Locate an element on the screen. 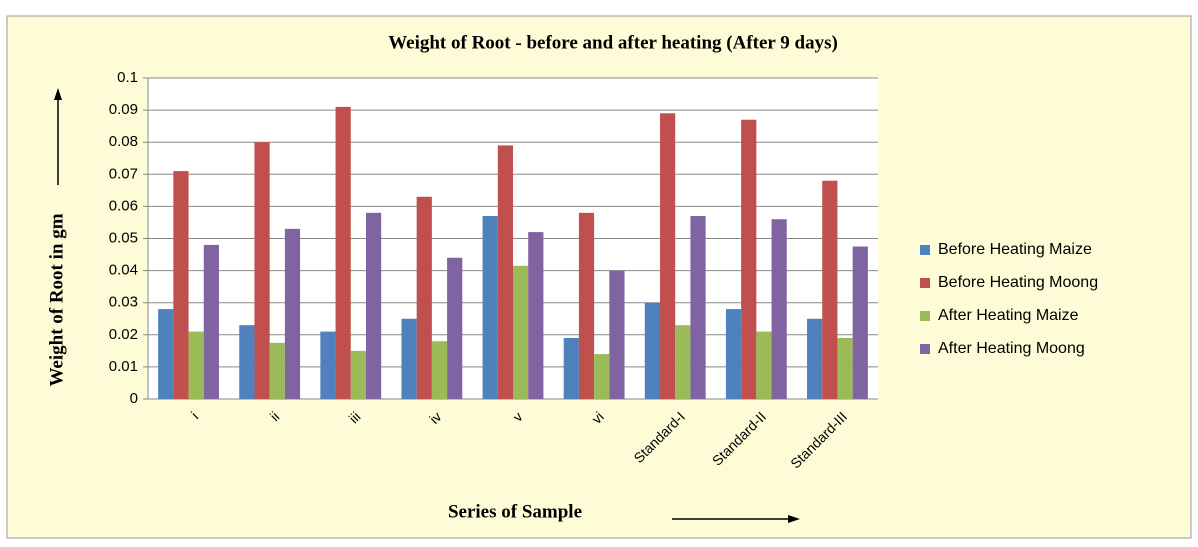 This screenshot has height=547, width=1198. y-tick-label: 0.08 is located at coordinates (123, 141).